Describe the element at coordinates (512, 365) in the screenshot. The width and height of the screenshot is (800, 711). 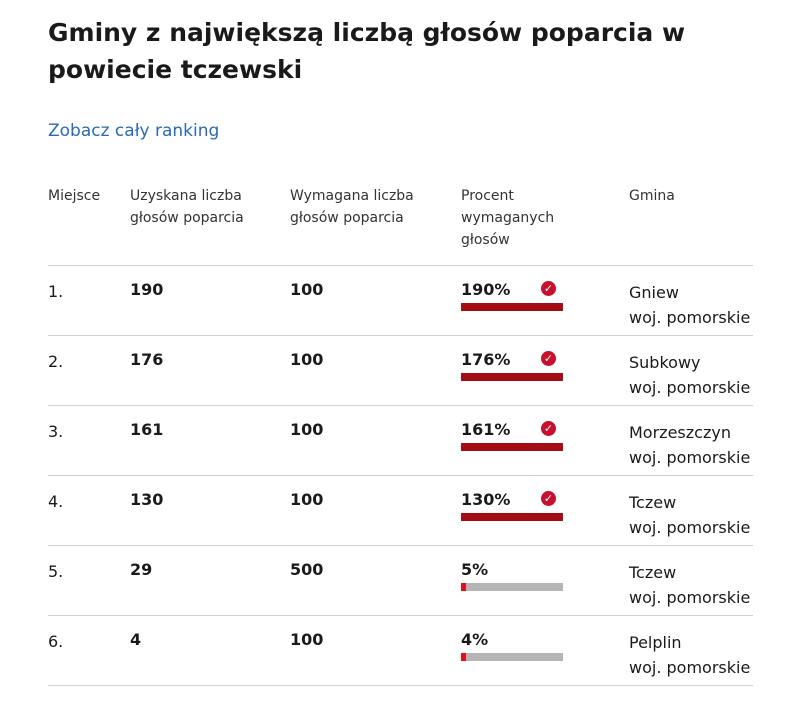
I see `percent-cell: 176% ✓` at that location.